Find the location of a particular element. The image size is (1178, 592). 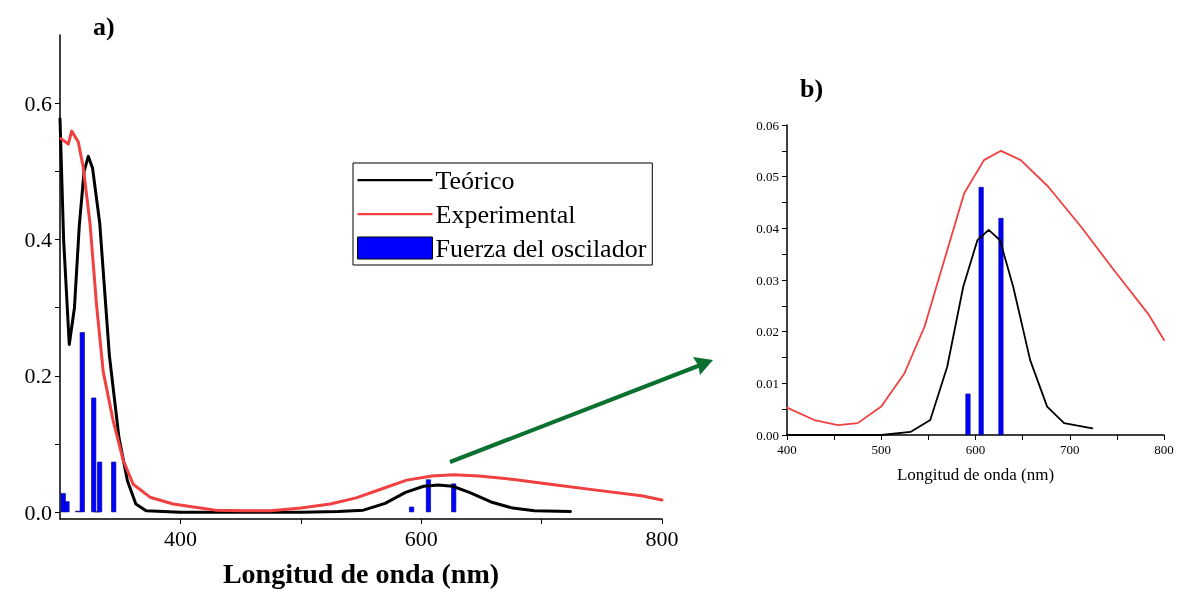

y-tick-label: 0.2 is located at coordinates (38, 376).